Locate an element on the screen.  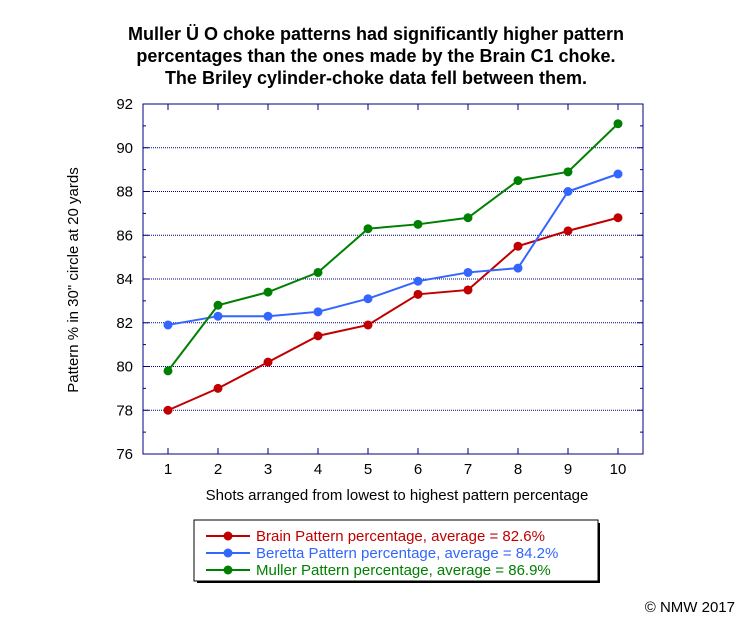
legend-box is located at coordinates (396, 550).